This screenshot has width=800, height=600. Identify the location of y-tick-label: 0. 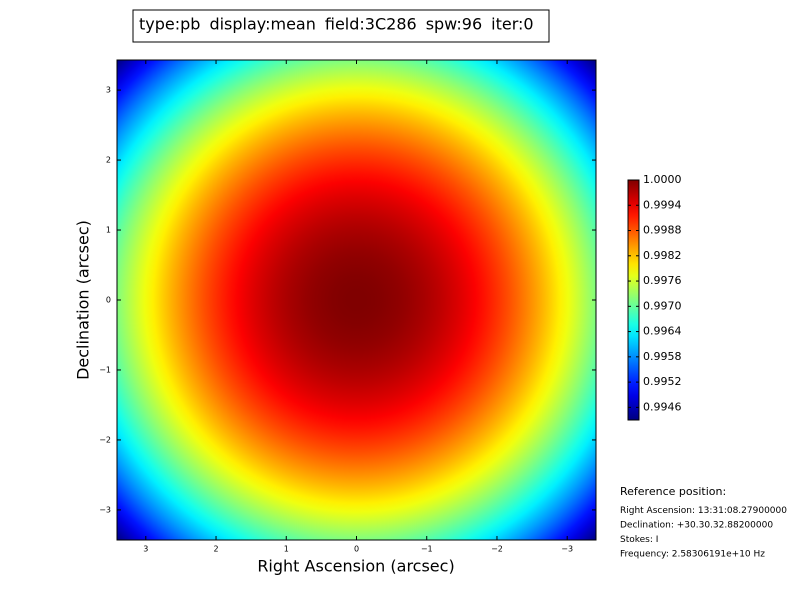
(108, 300).